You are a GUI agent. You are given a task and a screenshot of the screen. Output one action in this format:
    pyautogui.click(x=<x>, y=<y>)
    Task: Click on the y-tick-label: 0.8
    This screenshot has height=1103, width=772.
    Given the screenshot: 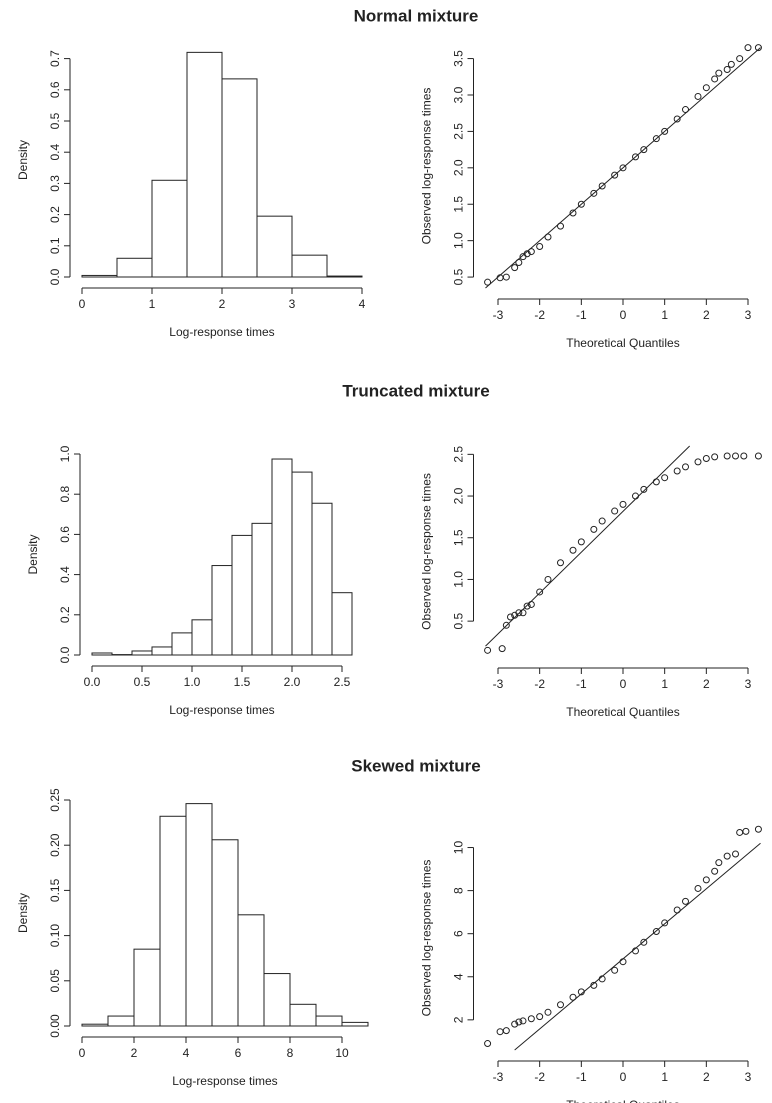 What is the action you would take?
    pyautogui.click(x=65, y=494)
    